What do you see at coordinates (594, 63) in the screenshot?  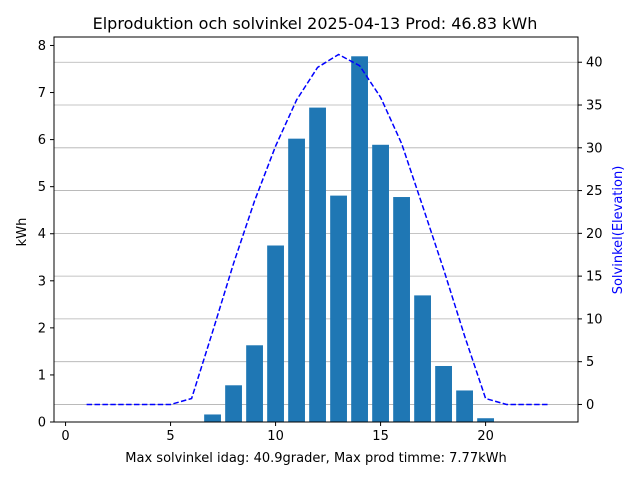 I see `y2-tick-label: 40` at bounding box center [594, 63].